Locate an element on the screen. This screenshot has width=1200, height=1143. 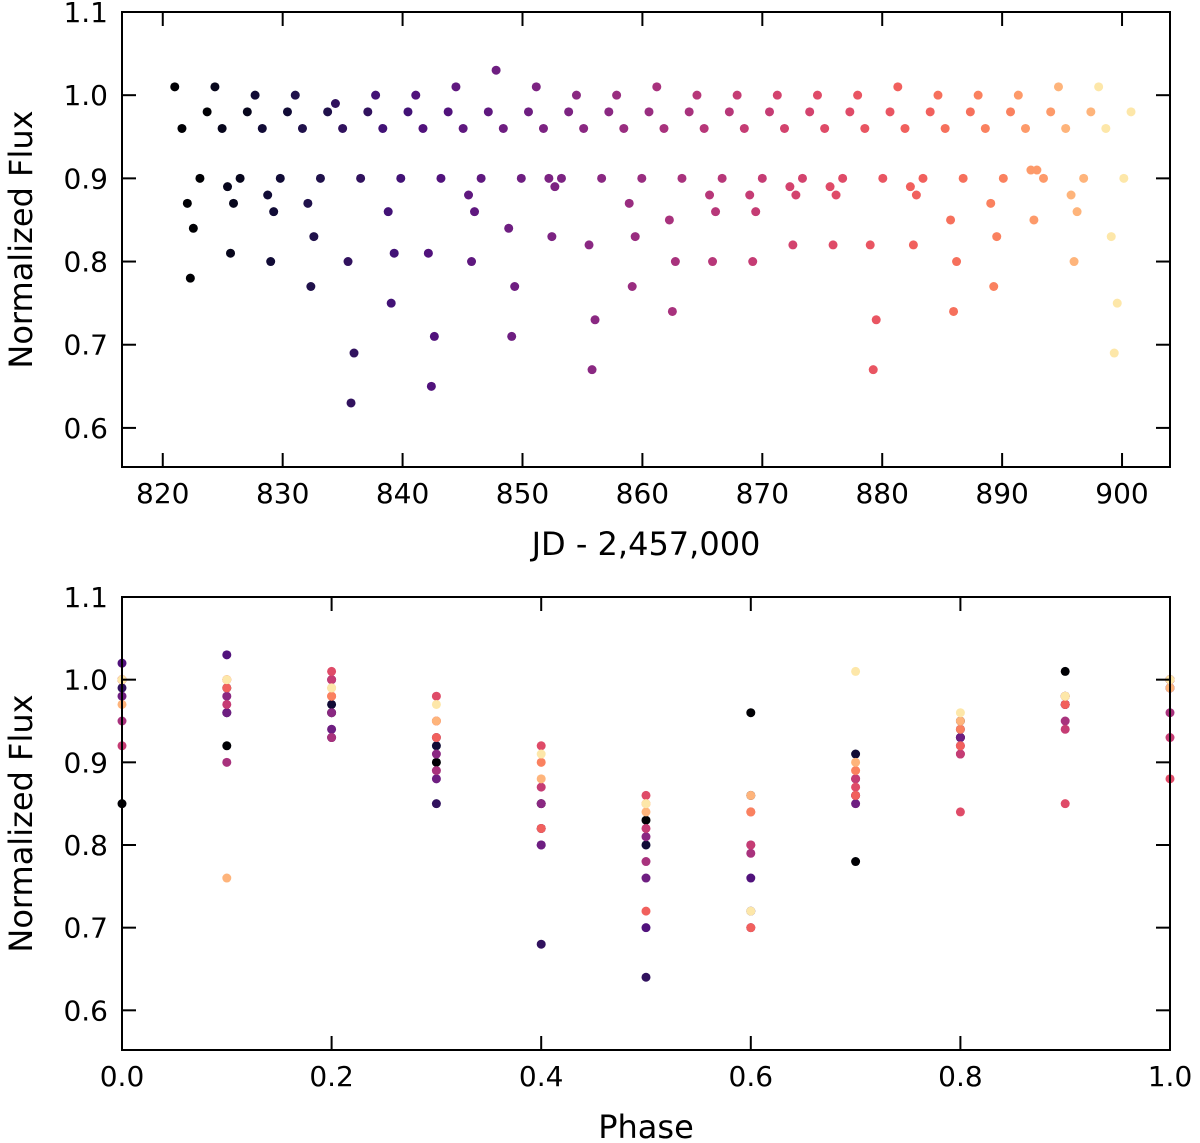
y-tick-label: 1.0 is located at coordinates (85, 95).